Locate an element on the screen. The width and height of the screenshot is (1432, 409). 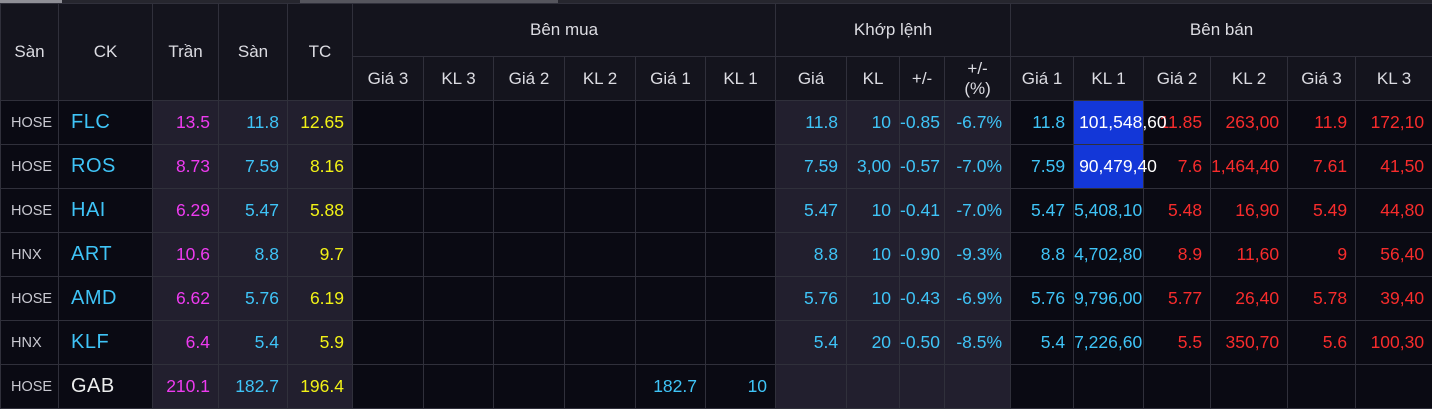
sell-volume-3-cell: 41,50 is located at coordinates (1393, 166).